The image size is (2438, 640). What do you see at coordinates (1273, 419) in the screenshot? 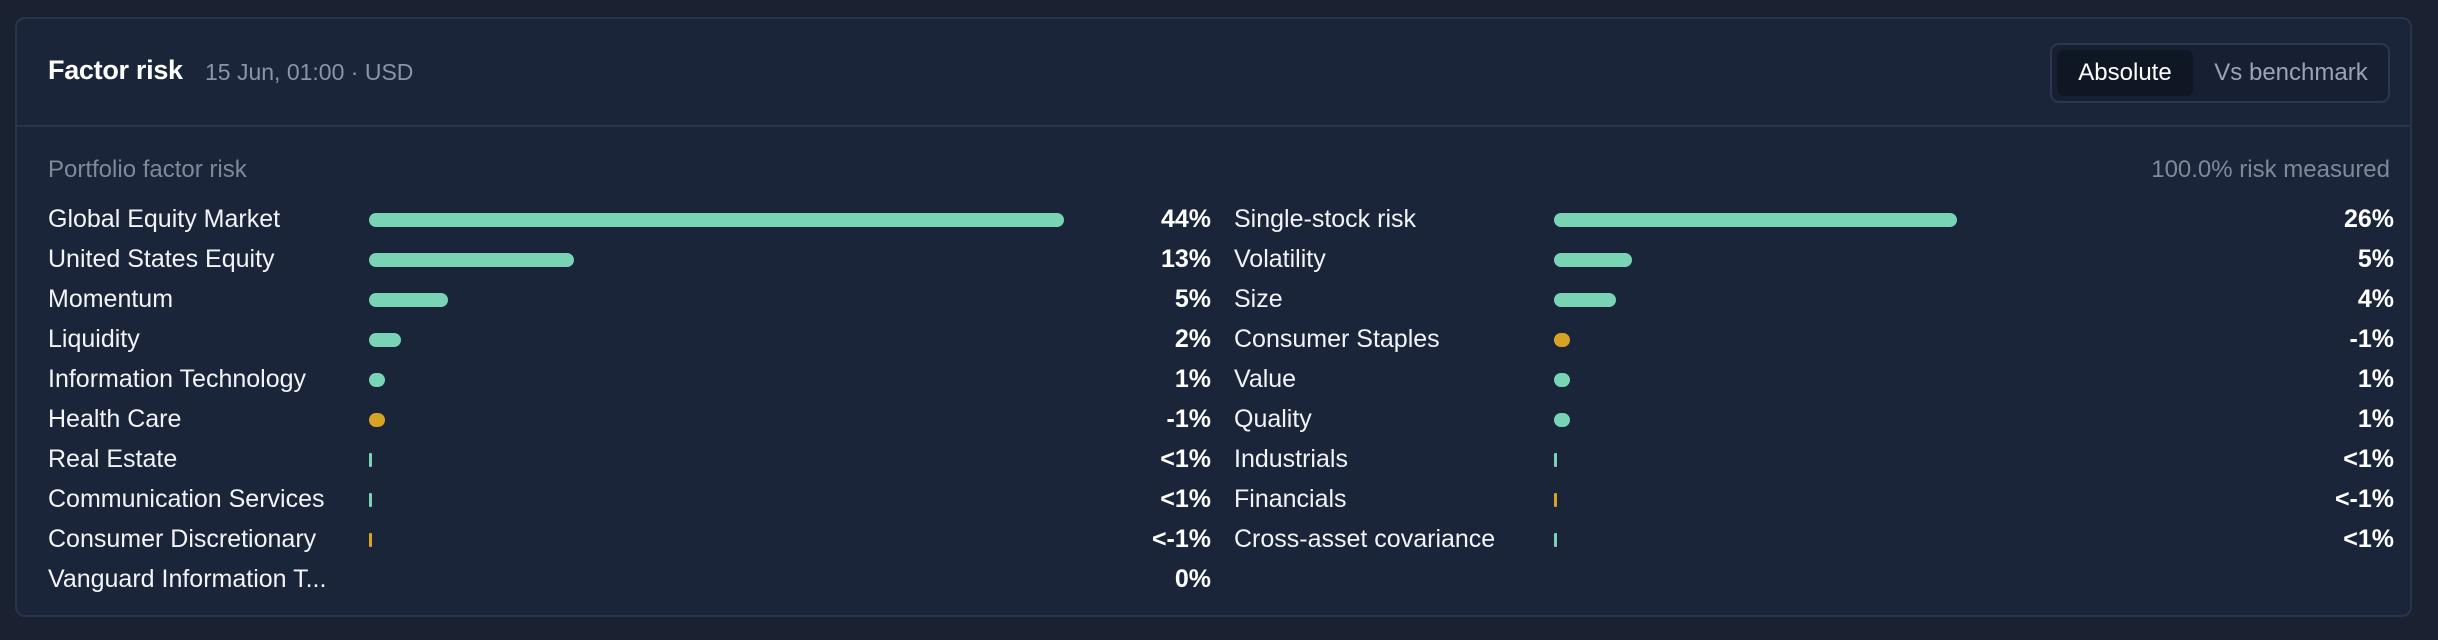
I see `factor-name: Quality` at bounding box center [1273, 419].